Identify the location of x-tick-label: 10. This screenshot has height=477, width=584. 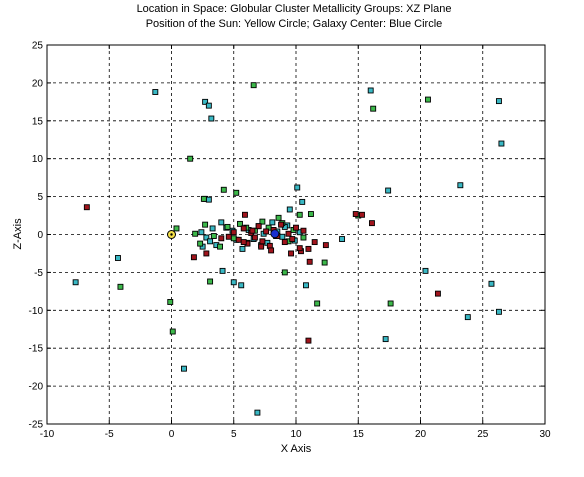
(296, 434).